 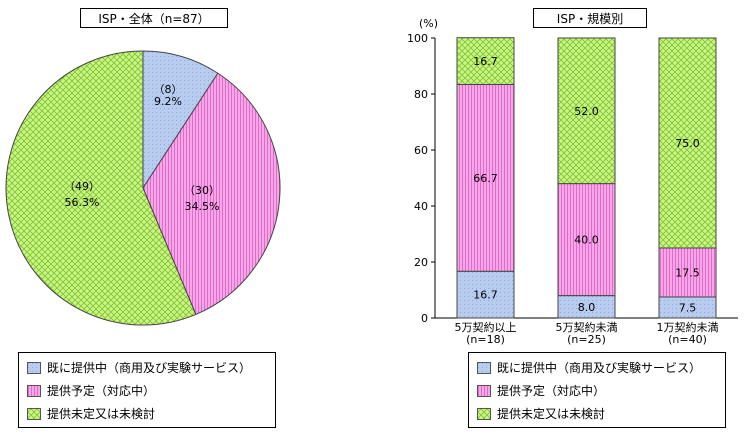 I want to click on bar-value-label-planned: 40.0, so click(x=586, y=240).